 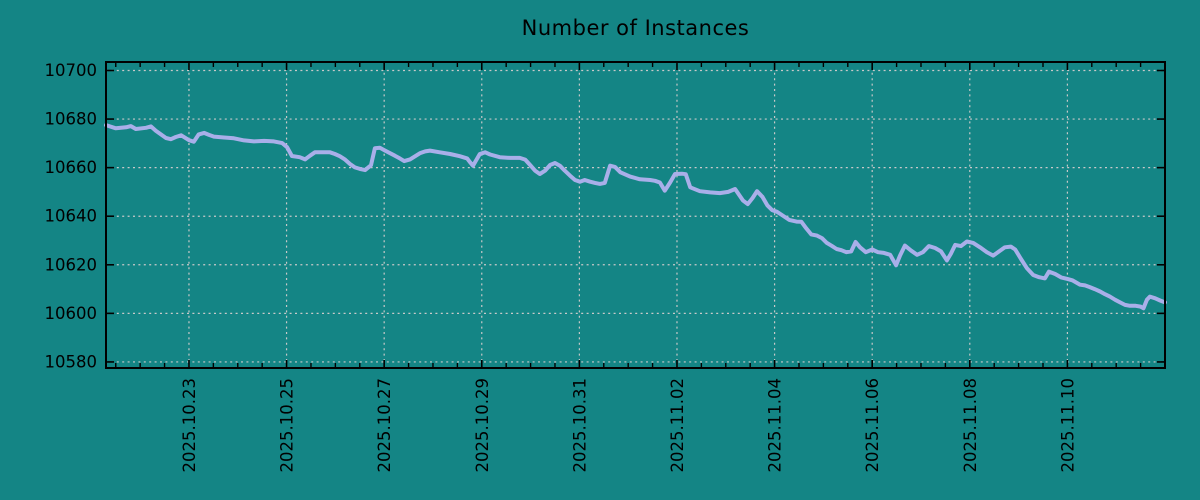 What do you see at coordinates (189, 425) in the screenshot?
I see `x-tick-label: 2025.10.23` at bounding box center [189, 425].